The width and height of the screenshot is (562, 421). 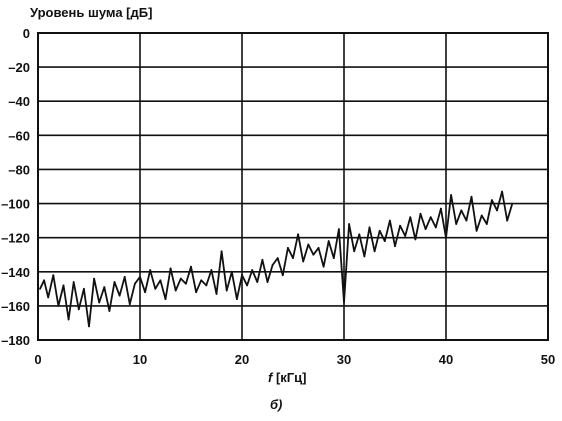 What do you see at coordinates (15, 204) in the screenshot?
I see `y-tick-label-5: –100` at bounding box center [15, 204].